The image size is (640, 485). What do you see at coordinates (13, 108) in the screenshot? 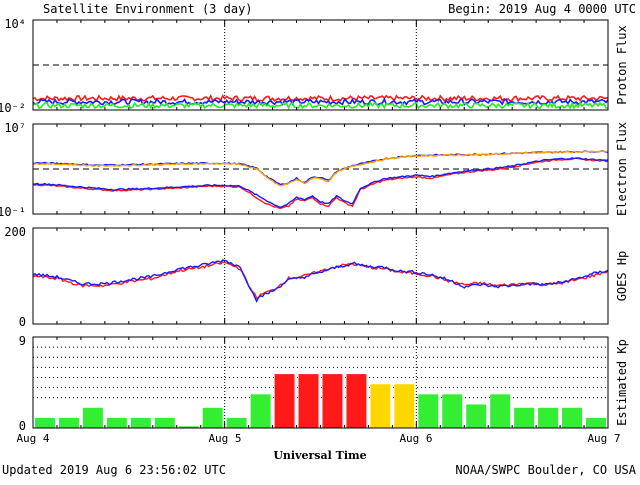
I see `y-tick-label: 10⁻²` at bounding box center [13, 108].